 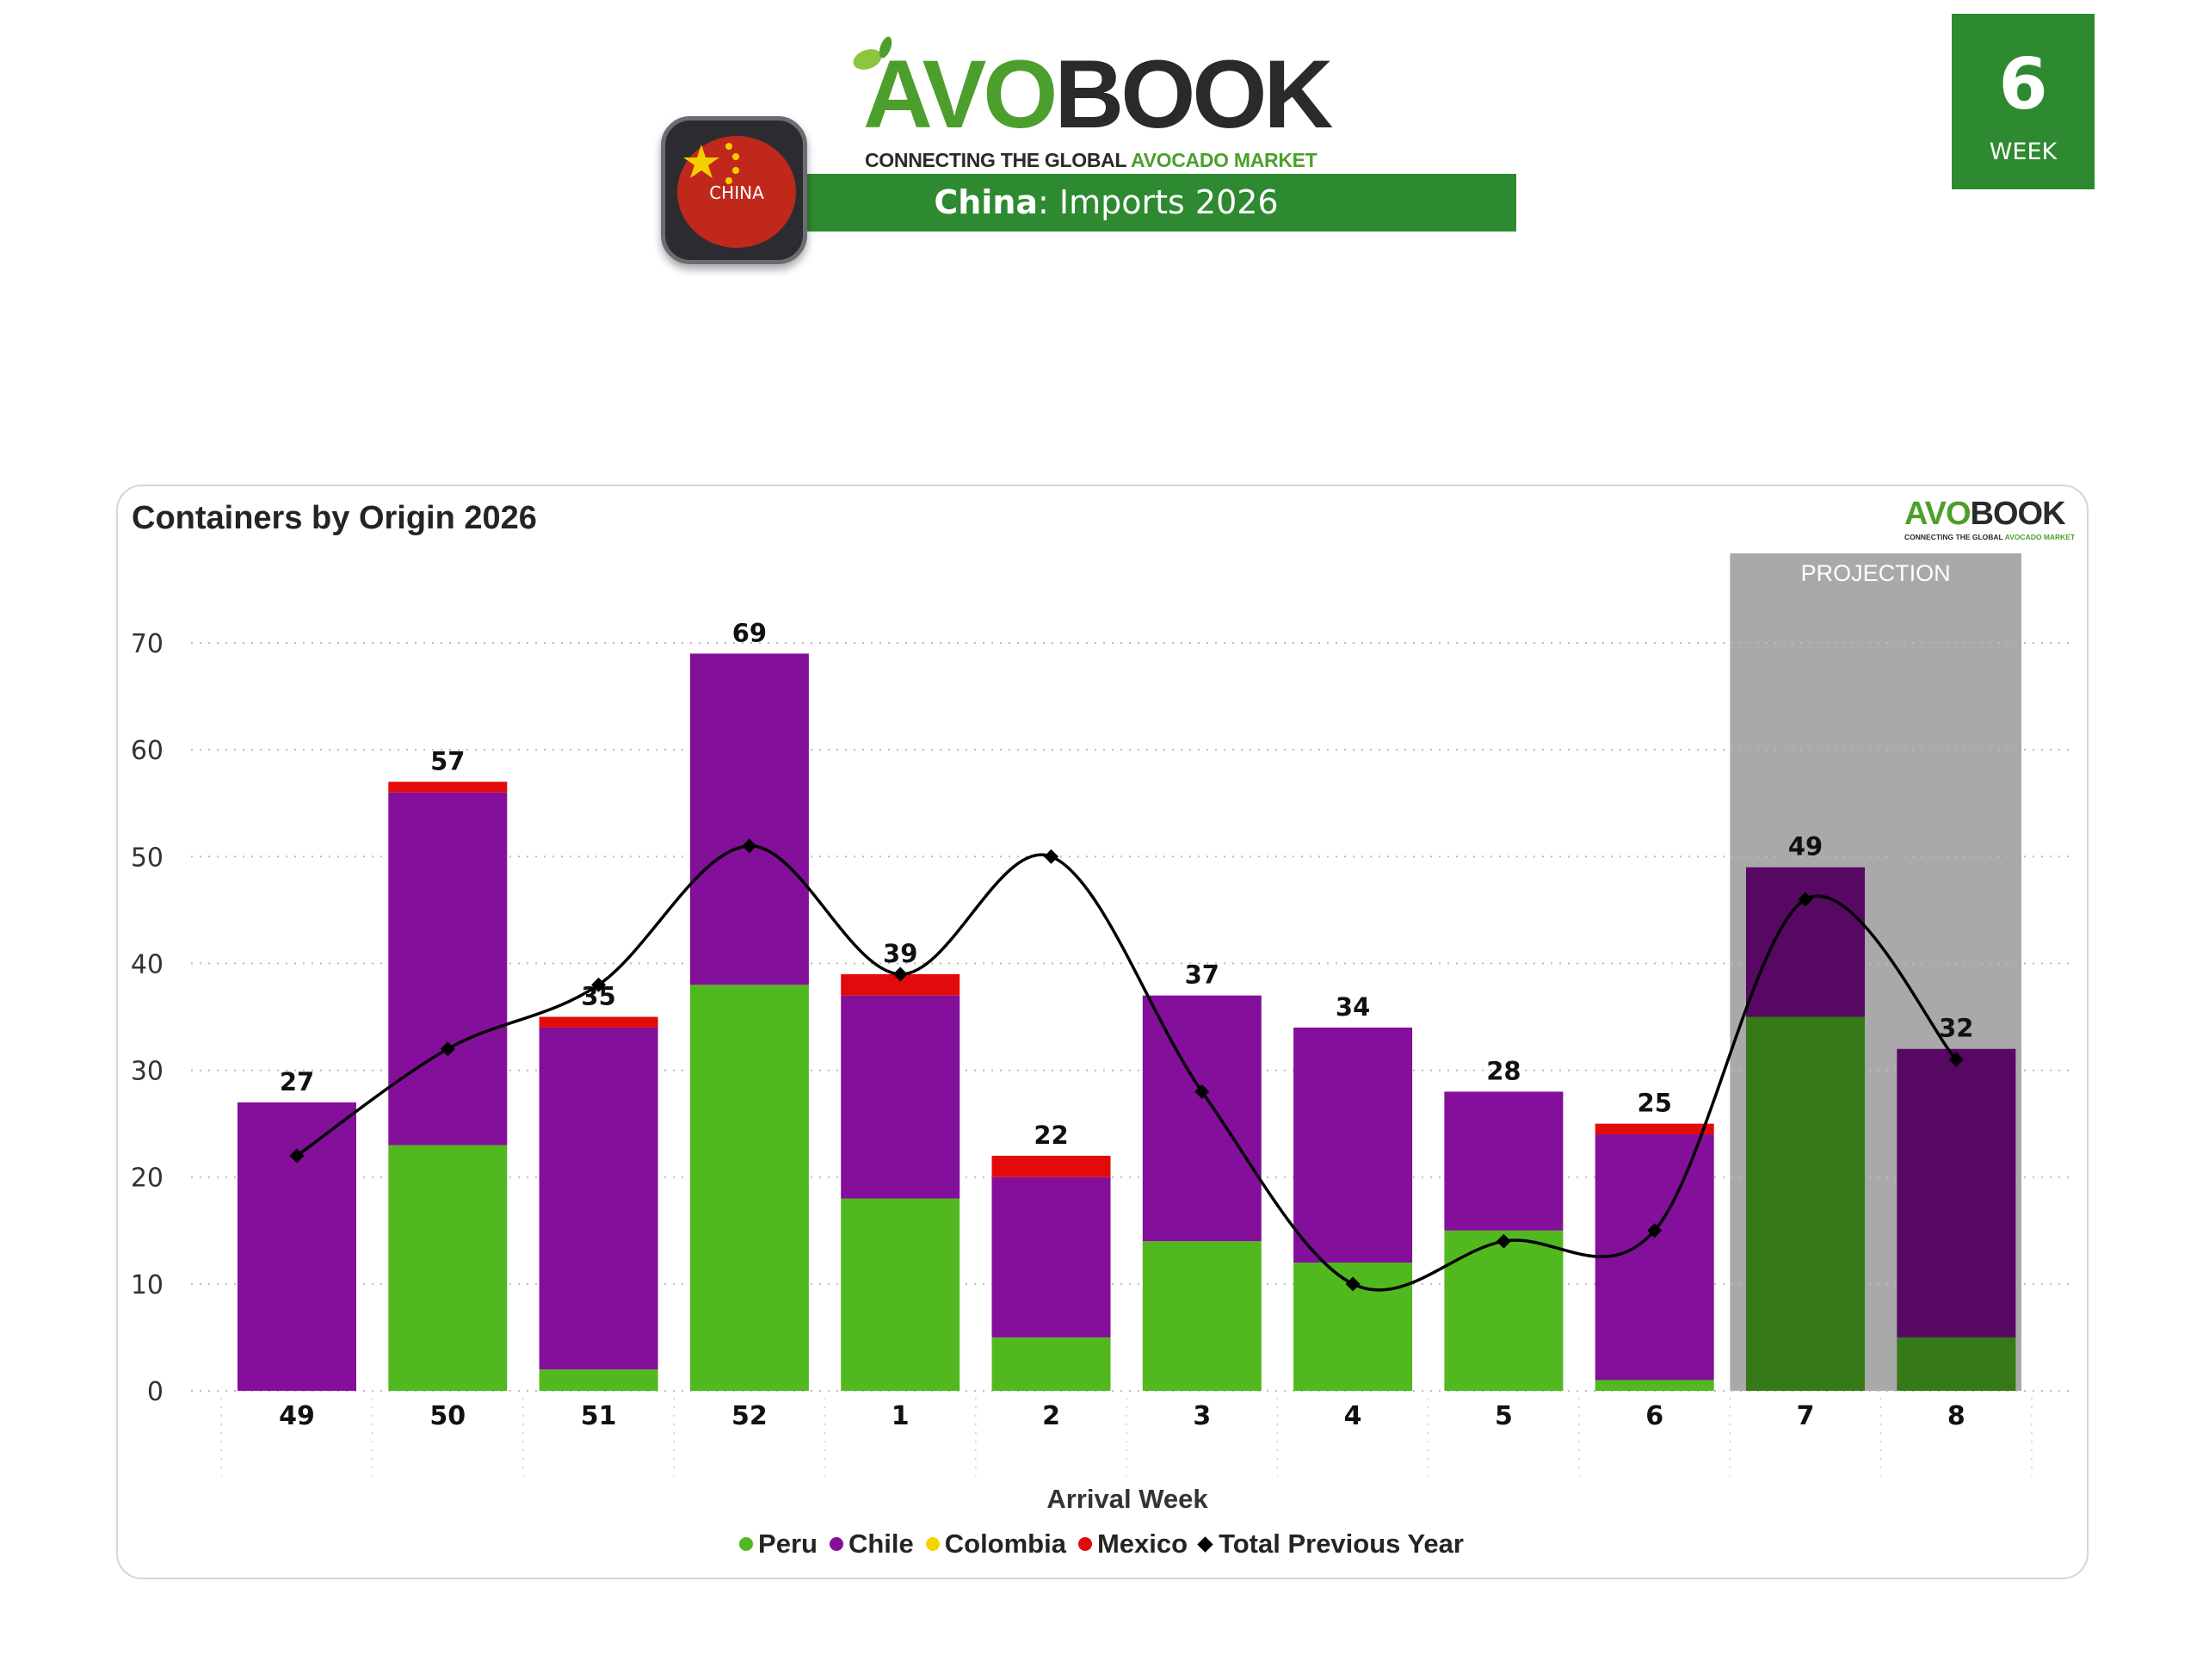 I want to click on legend-label: Chile, so click(x=881, y=1544).